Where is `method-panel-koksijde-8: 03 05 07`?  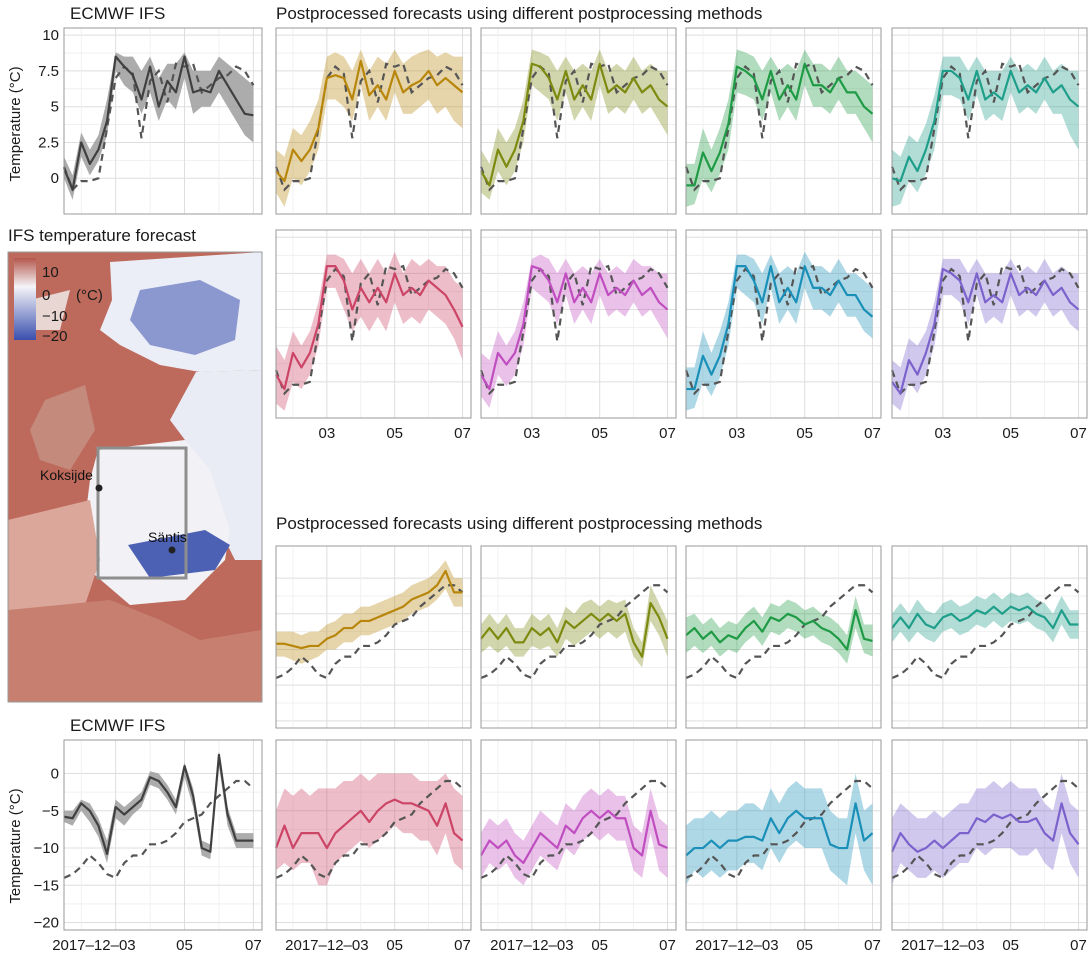 method-panel-koksijde-8: 03 05 07 is located at coordinates (989, 335).